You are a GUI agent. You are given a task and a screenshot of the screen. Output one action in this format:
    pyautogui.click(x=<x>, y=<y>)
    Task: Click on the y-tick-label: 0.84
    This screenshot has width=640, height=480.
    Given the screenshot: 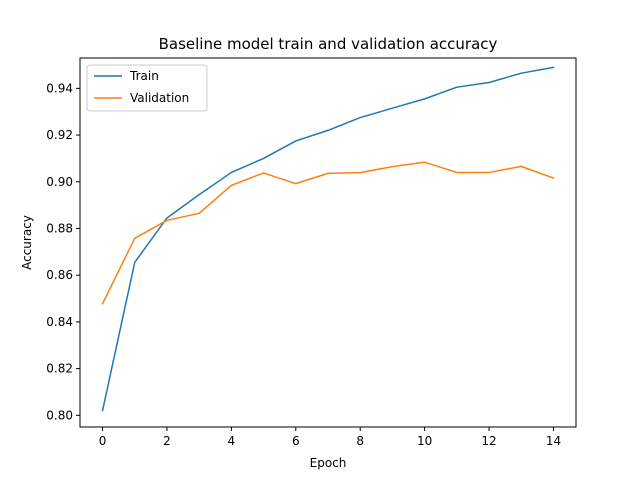 What is the action you would take?
    pyautogui.click(x=59, y=322)
    